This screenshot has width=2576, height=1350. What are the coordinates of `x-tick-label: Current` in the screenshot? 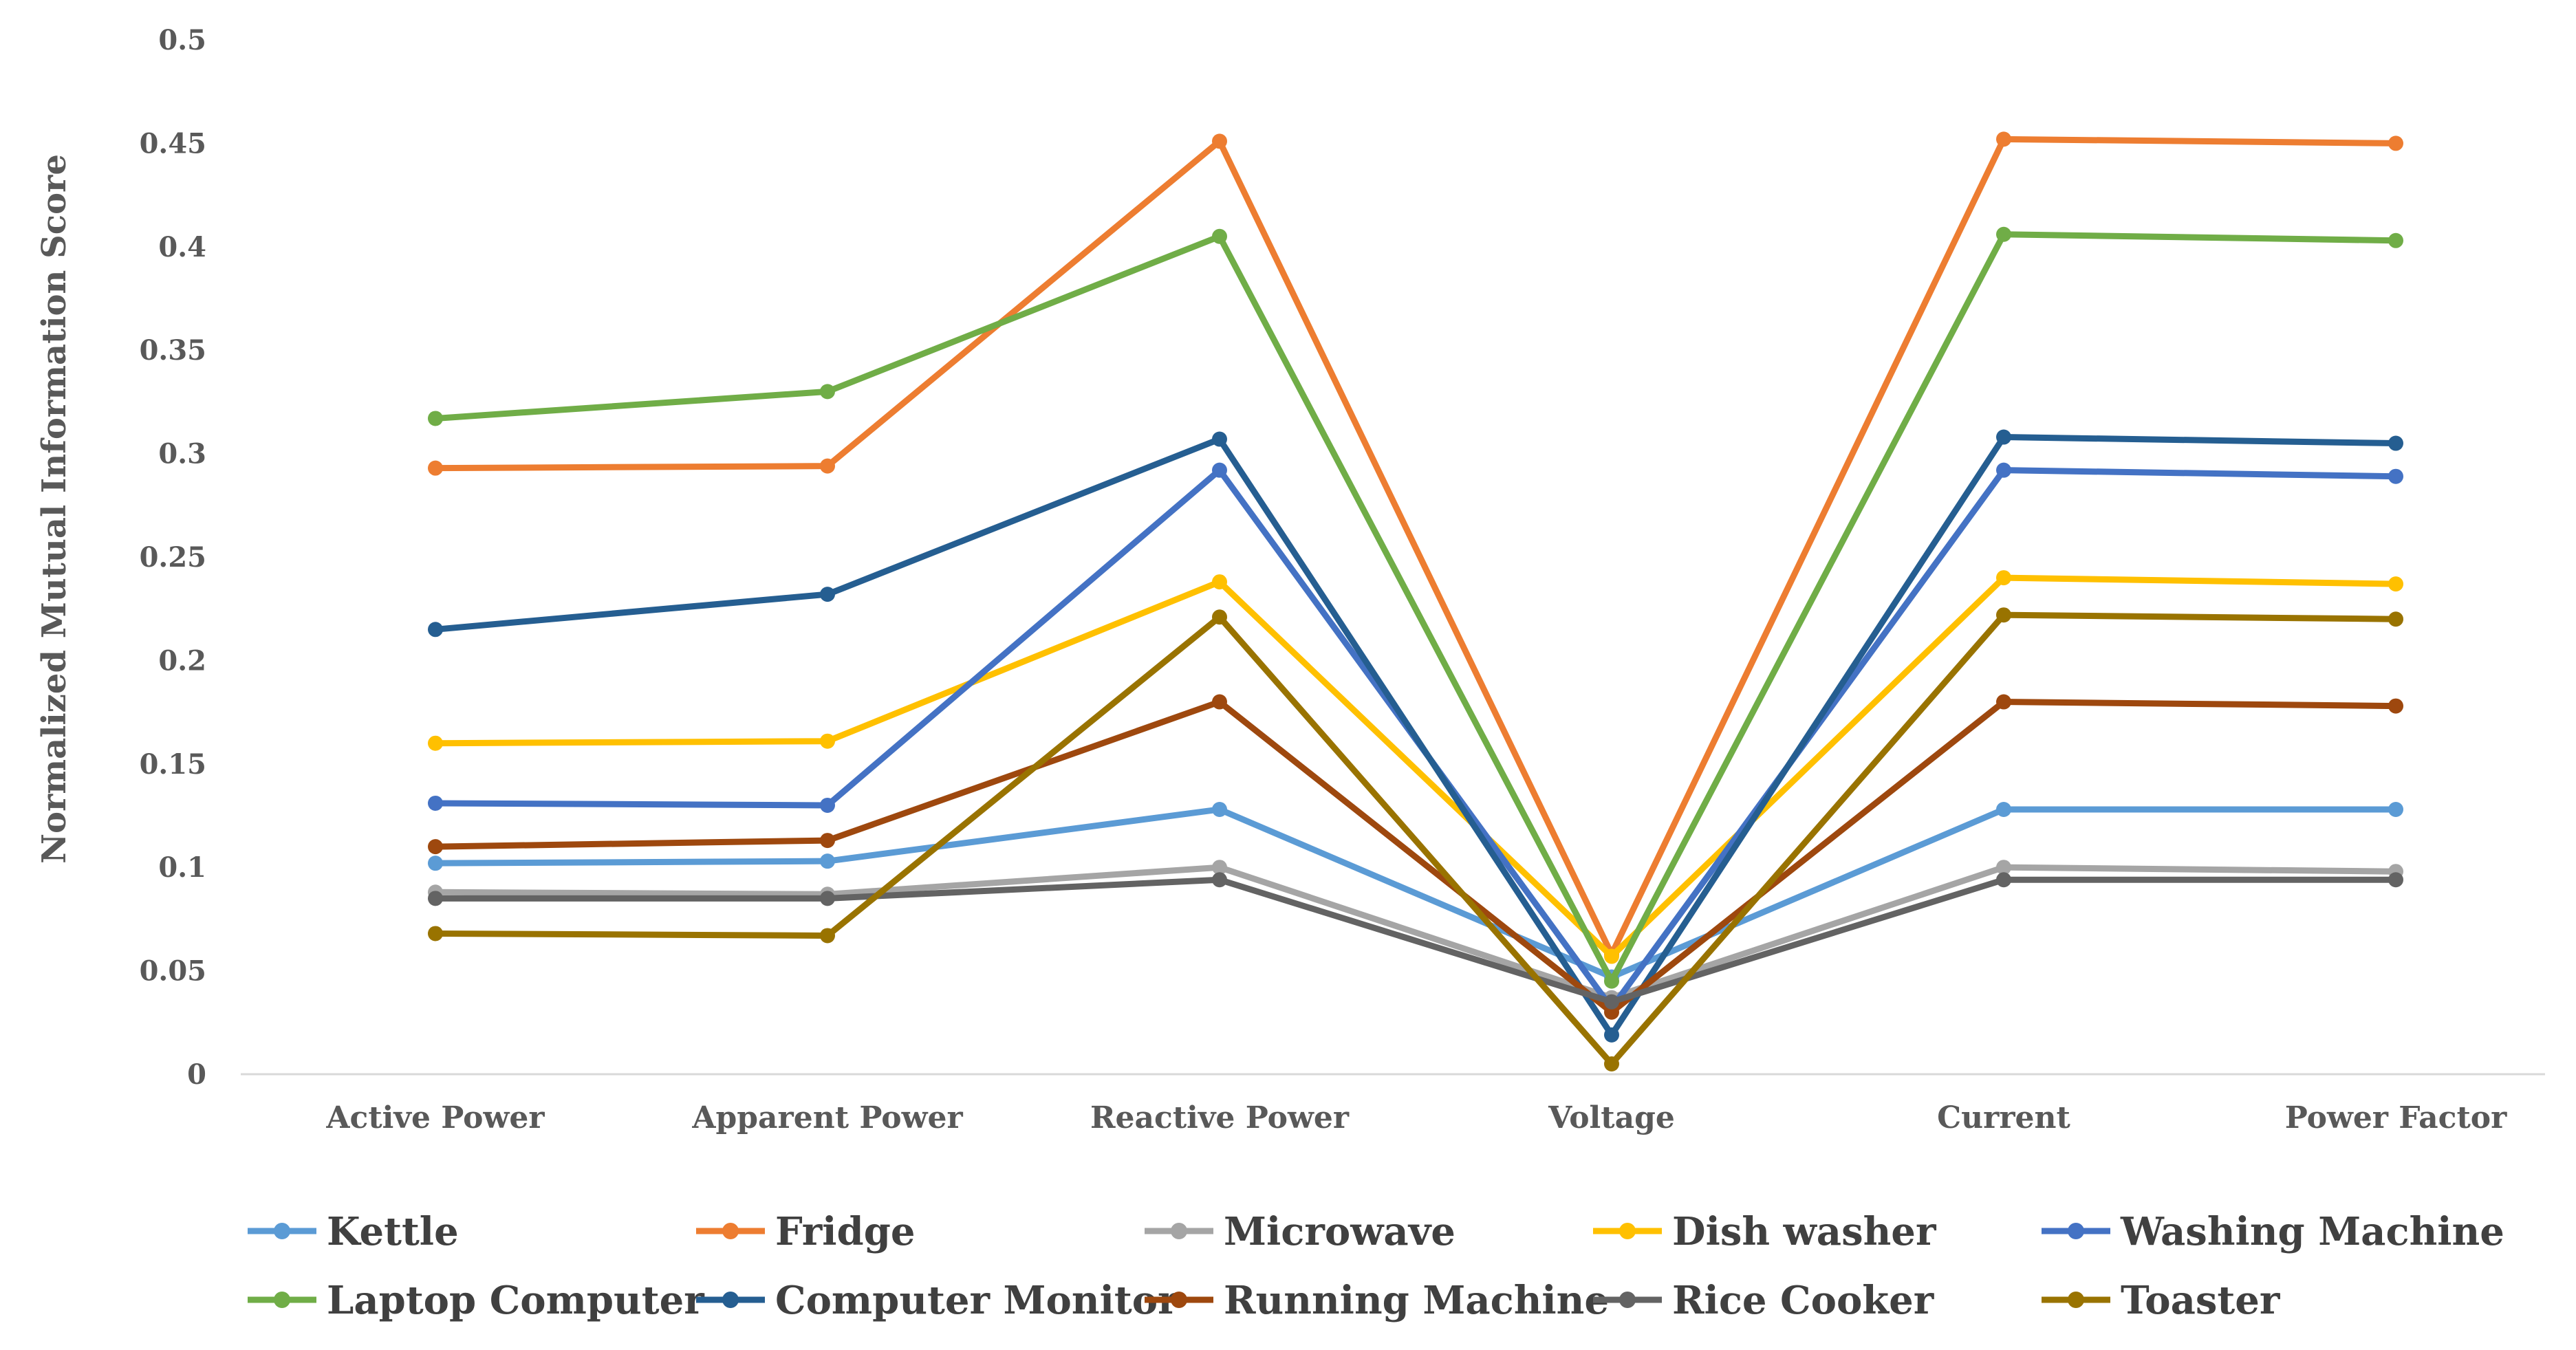 It's located at (2003, 1117).